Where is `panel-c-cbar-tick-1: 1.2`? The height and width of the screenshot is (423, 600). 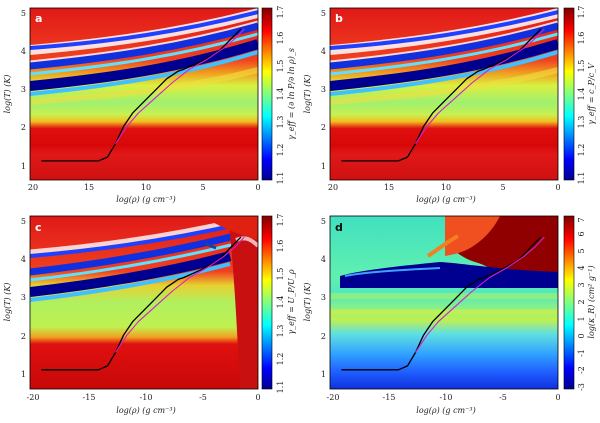
panel-c-cbar-tick-1: 1.2 is located at coordinates (280, 359).